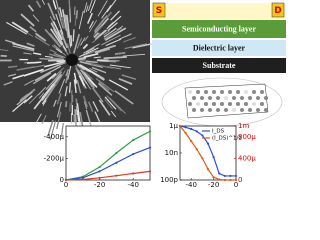 Image resolution: width=320 pixels, height=240 pixels. I want to click on y2-tick-label: 800μ, so click(247, 137).